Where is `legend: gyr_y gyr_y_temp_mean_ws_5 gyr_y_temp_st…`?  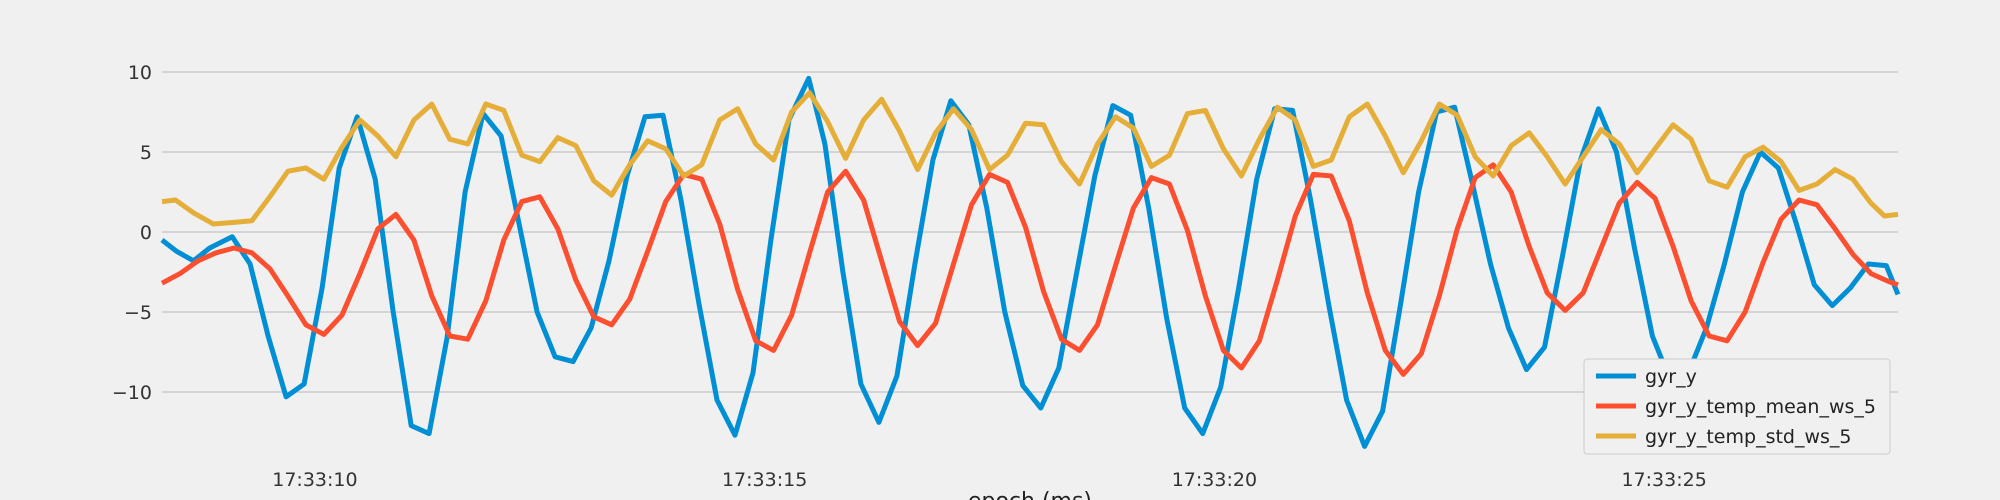
legend: gyr_y gyr_y_temp_mean_ws_5 gyr_y_temp_st… is located at coordinates (1737, 406).